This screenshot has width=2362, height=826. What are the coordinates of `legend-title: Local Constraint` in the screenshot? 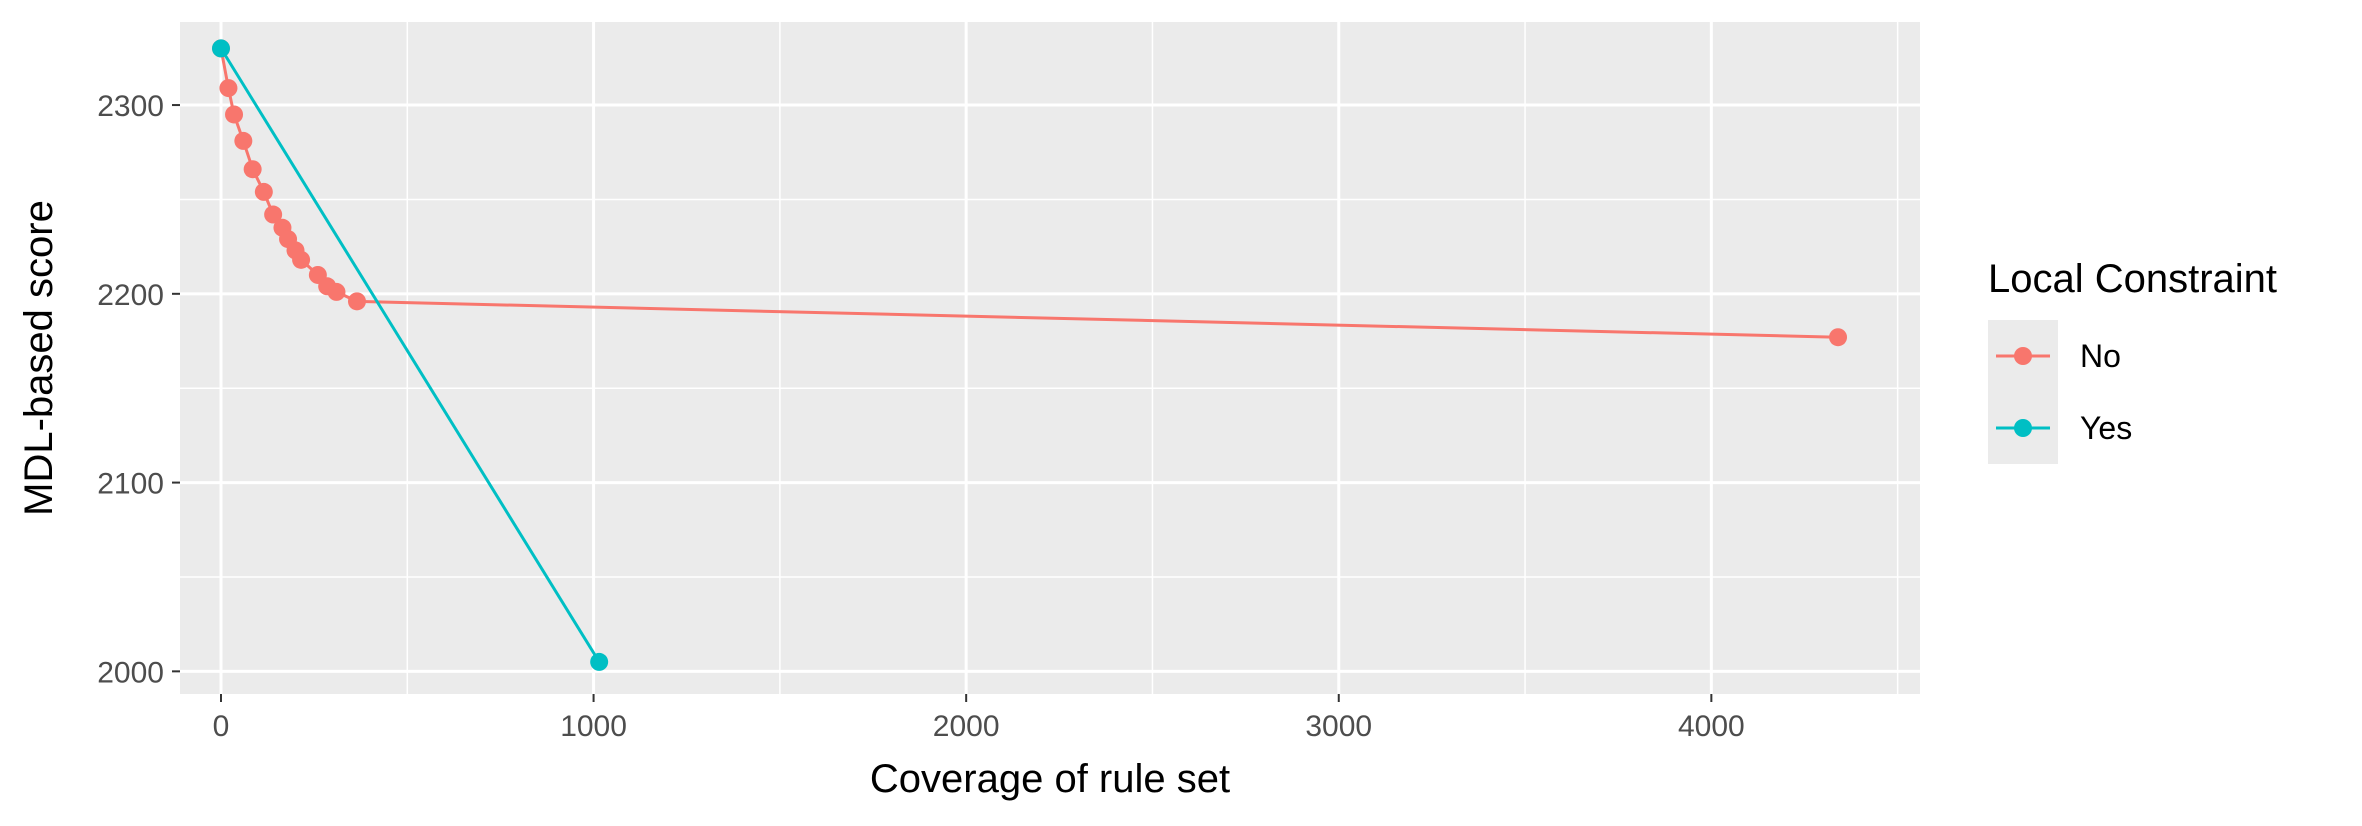 It's located at (2132, 279).